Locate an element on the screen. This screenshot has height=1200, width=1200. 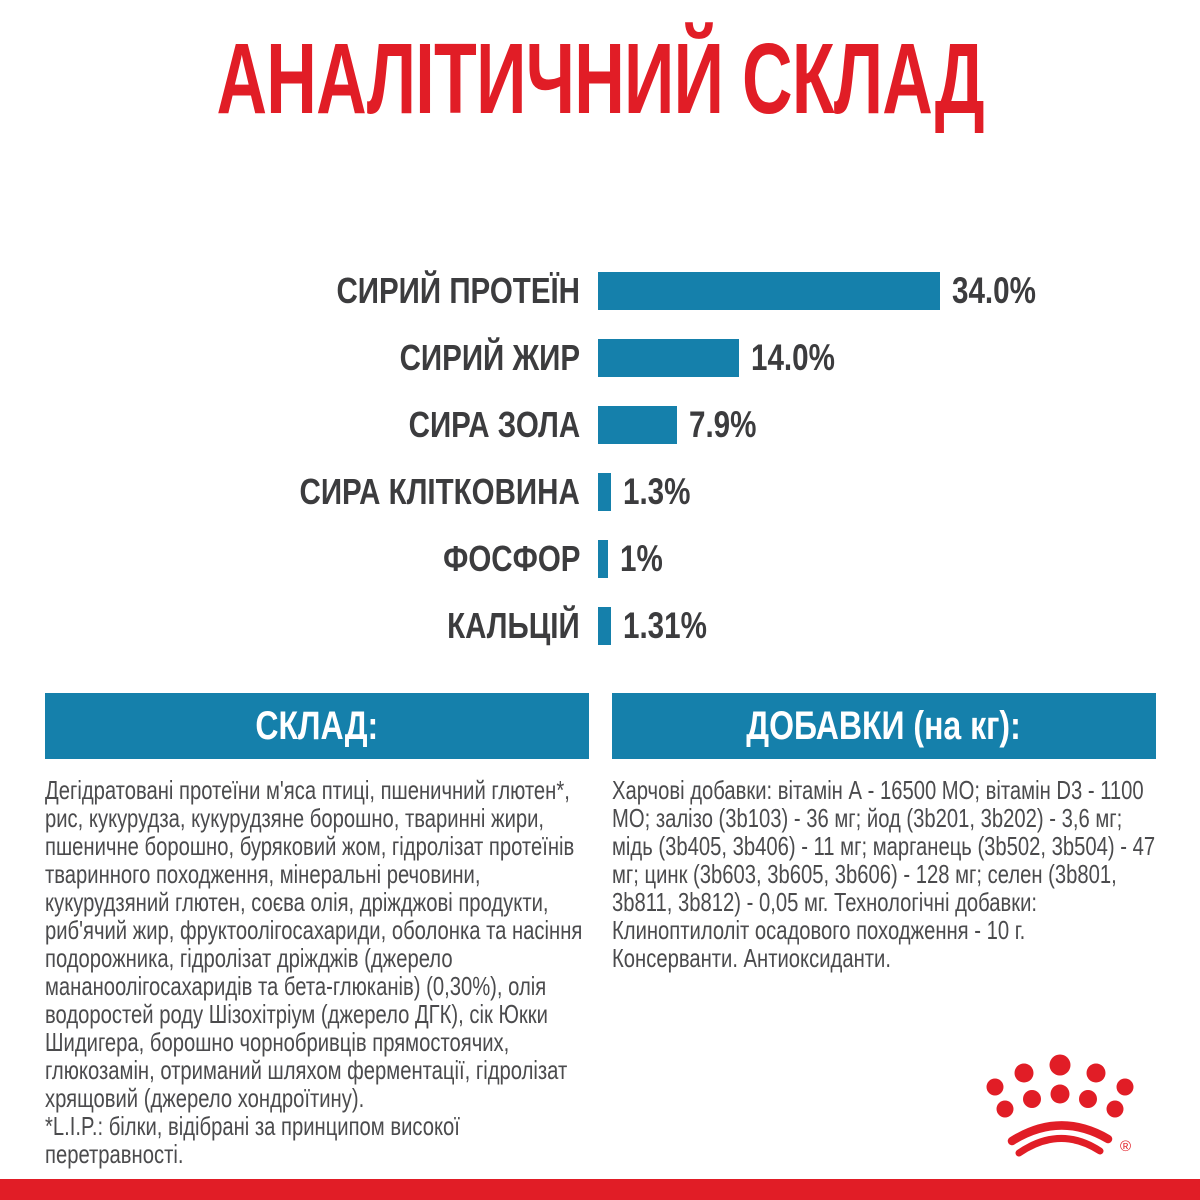
composition-header-label: СКЛАД: is located at coordinates (317, 726).